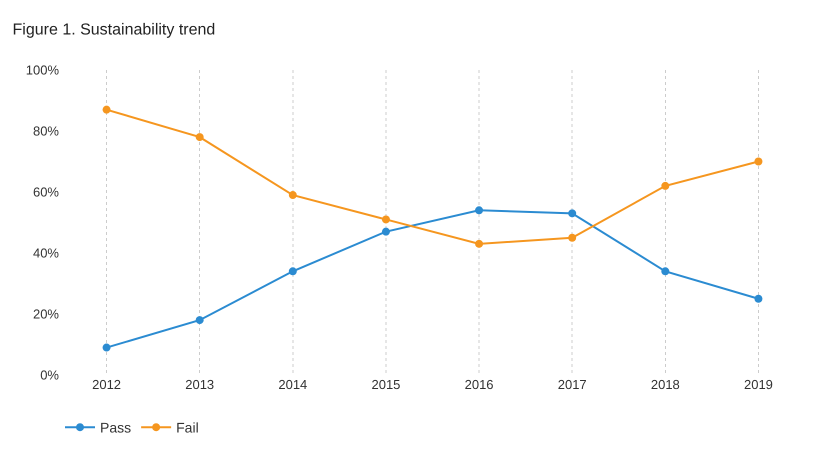 This screenshot has height=465, width=835. What do you see at coordinates (46, 314) in the screenshot?
I see `y-tick-label: 20%` at bounding box center [46, 314].